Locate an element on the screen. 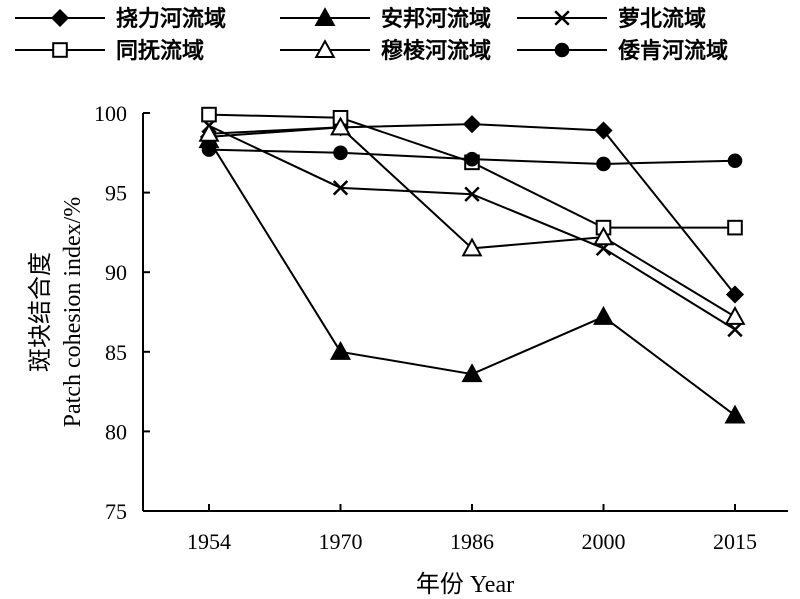  y-tick-label: 90 is located at coordinates (116, 272).